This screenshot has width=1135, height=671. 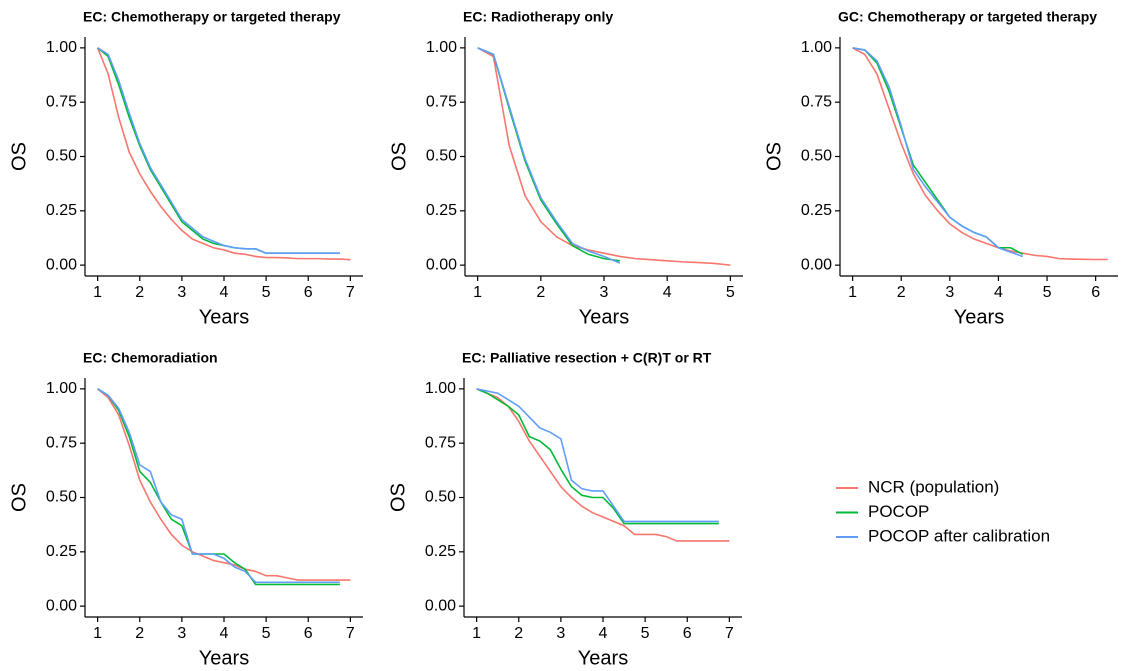 What do you see at coordinates (212, 17) in the screenshot?
I see `panel-title: EC: Chemotherapy or targeted therapy` at bounding box center [212, 17].